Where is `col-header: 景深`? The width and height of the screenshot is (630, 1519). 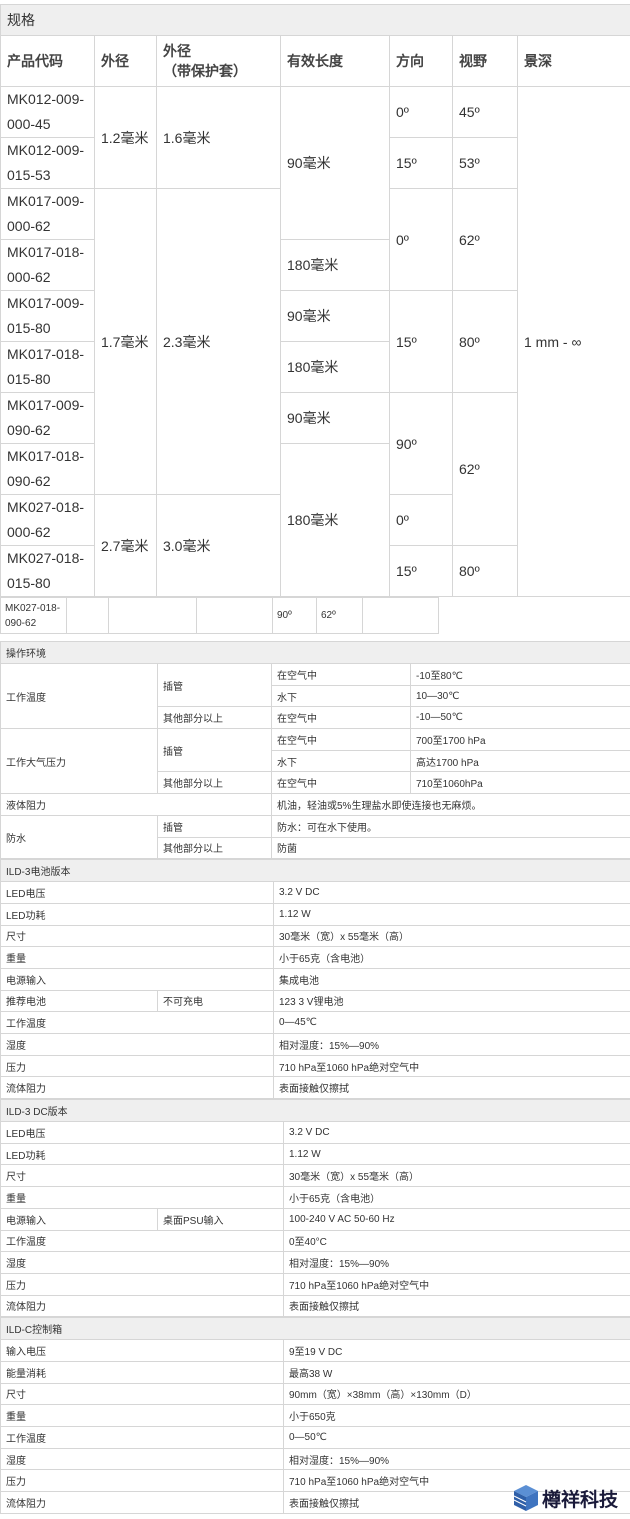 col-header: 景深 is located at coordinates (574, 61).